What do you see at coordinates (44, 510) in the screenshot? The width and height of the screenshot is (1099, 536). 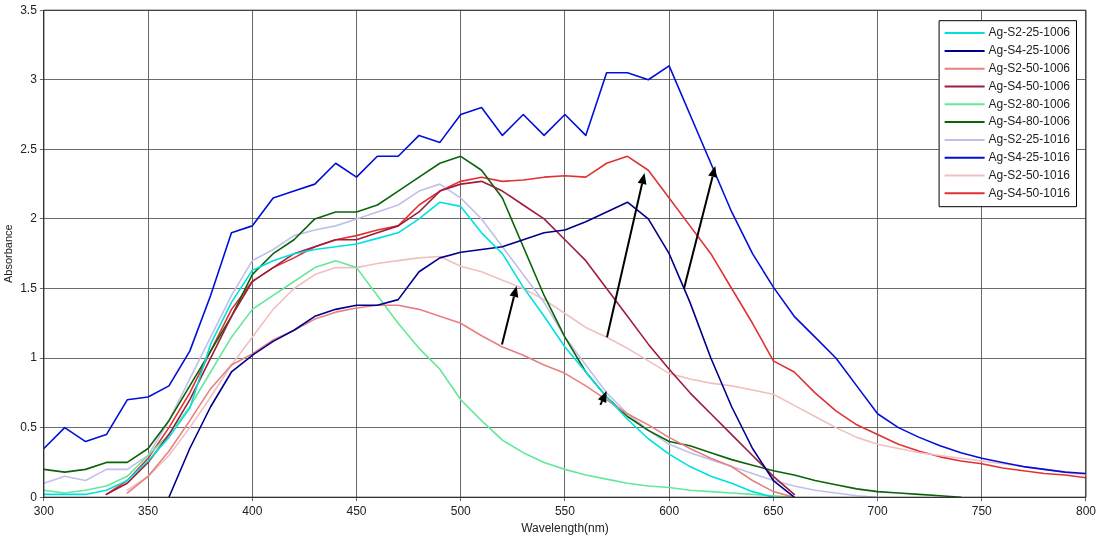 I see `x-tick-label: 300` at bounding box center [44, 510].